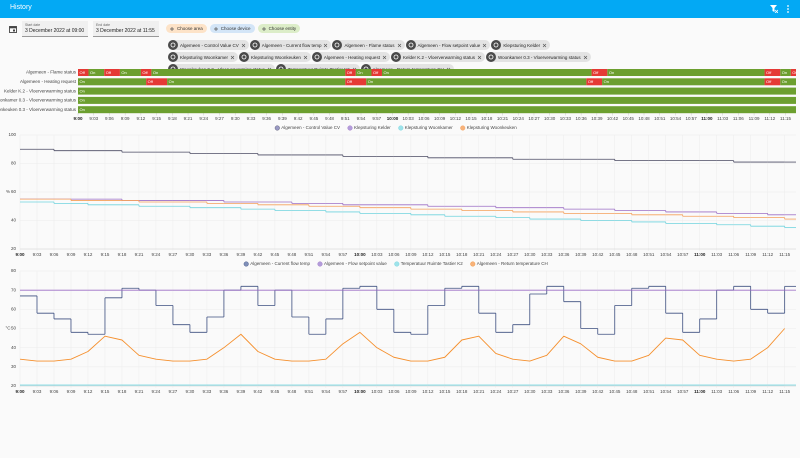 The width and height of the screenshot is (800, 458). Describe the element at coordinates (251, 118) in the screenshot. I see `x-tick-label: 9:33` at that location.